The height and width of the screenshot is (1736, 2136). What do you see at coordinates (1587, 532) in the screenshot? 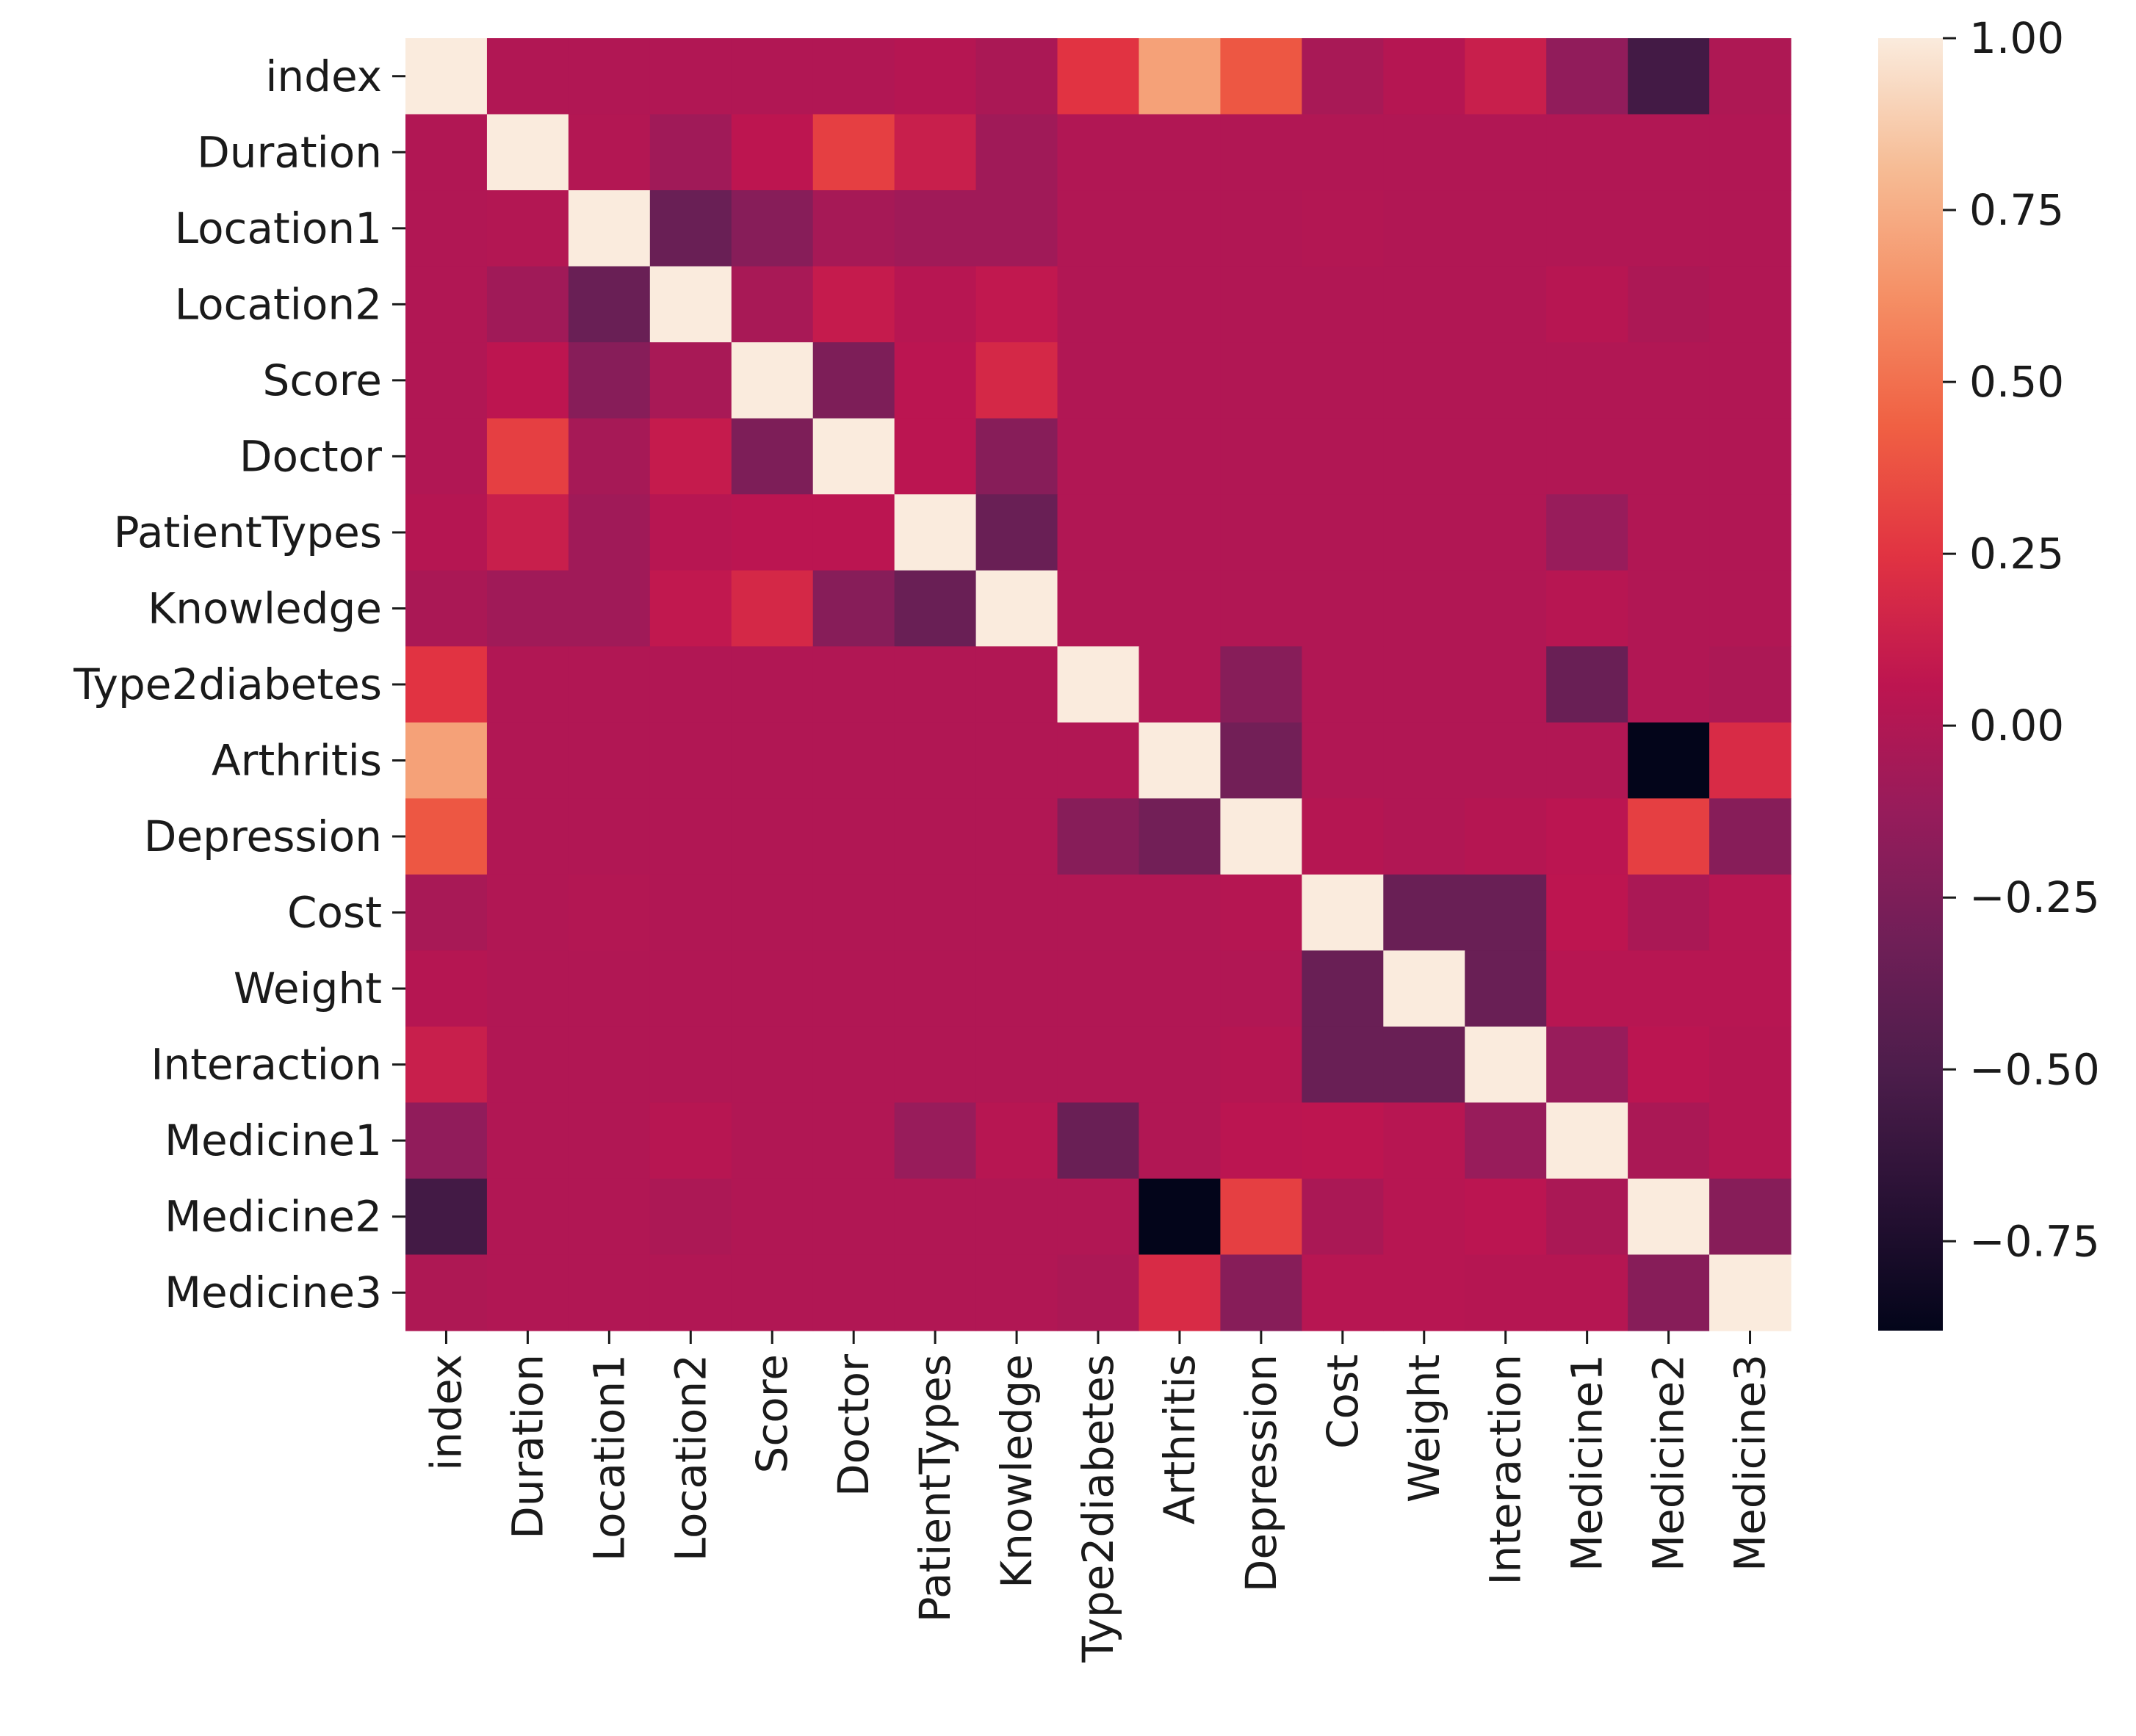
I see `heatmap-cell-PatientTypes-Medicine1` at bounding box center [1587, 532].